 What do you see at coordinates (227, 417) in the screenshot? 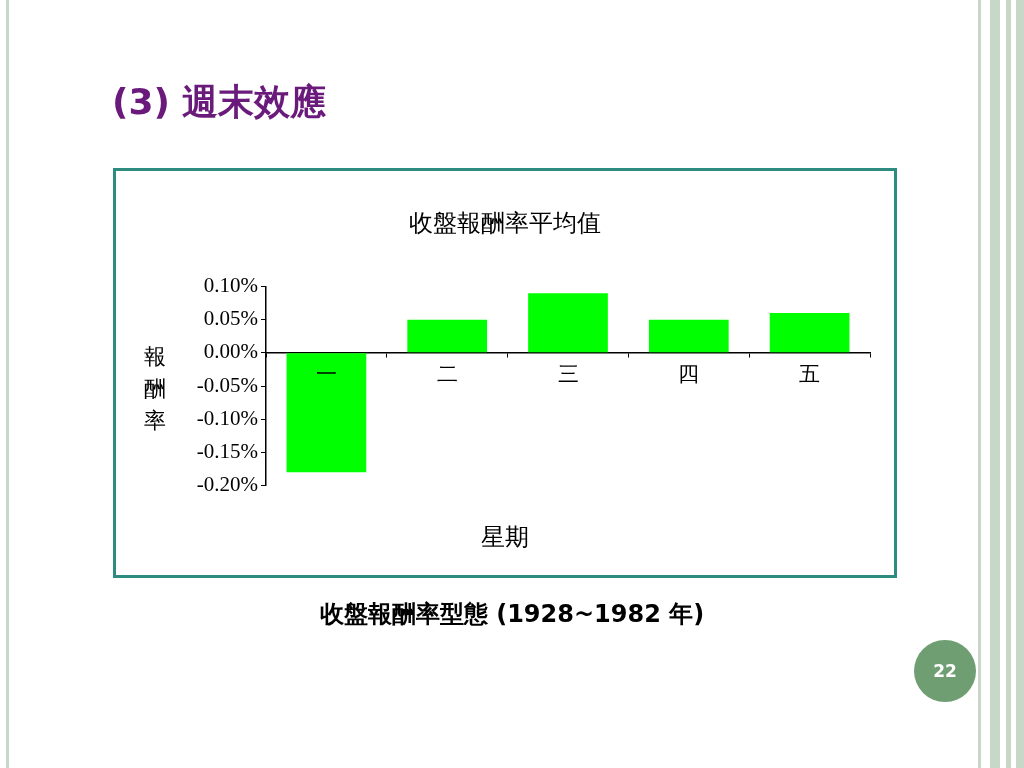
I see `y-tick-label: -0.10%` at bounding box center [227, 417].